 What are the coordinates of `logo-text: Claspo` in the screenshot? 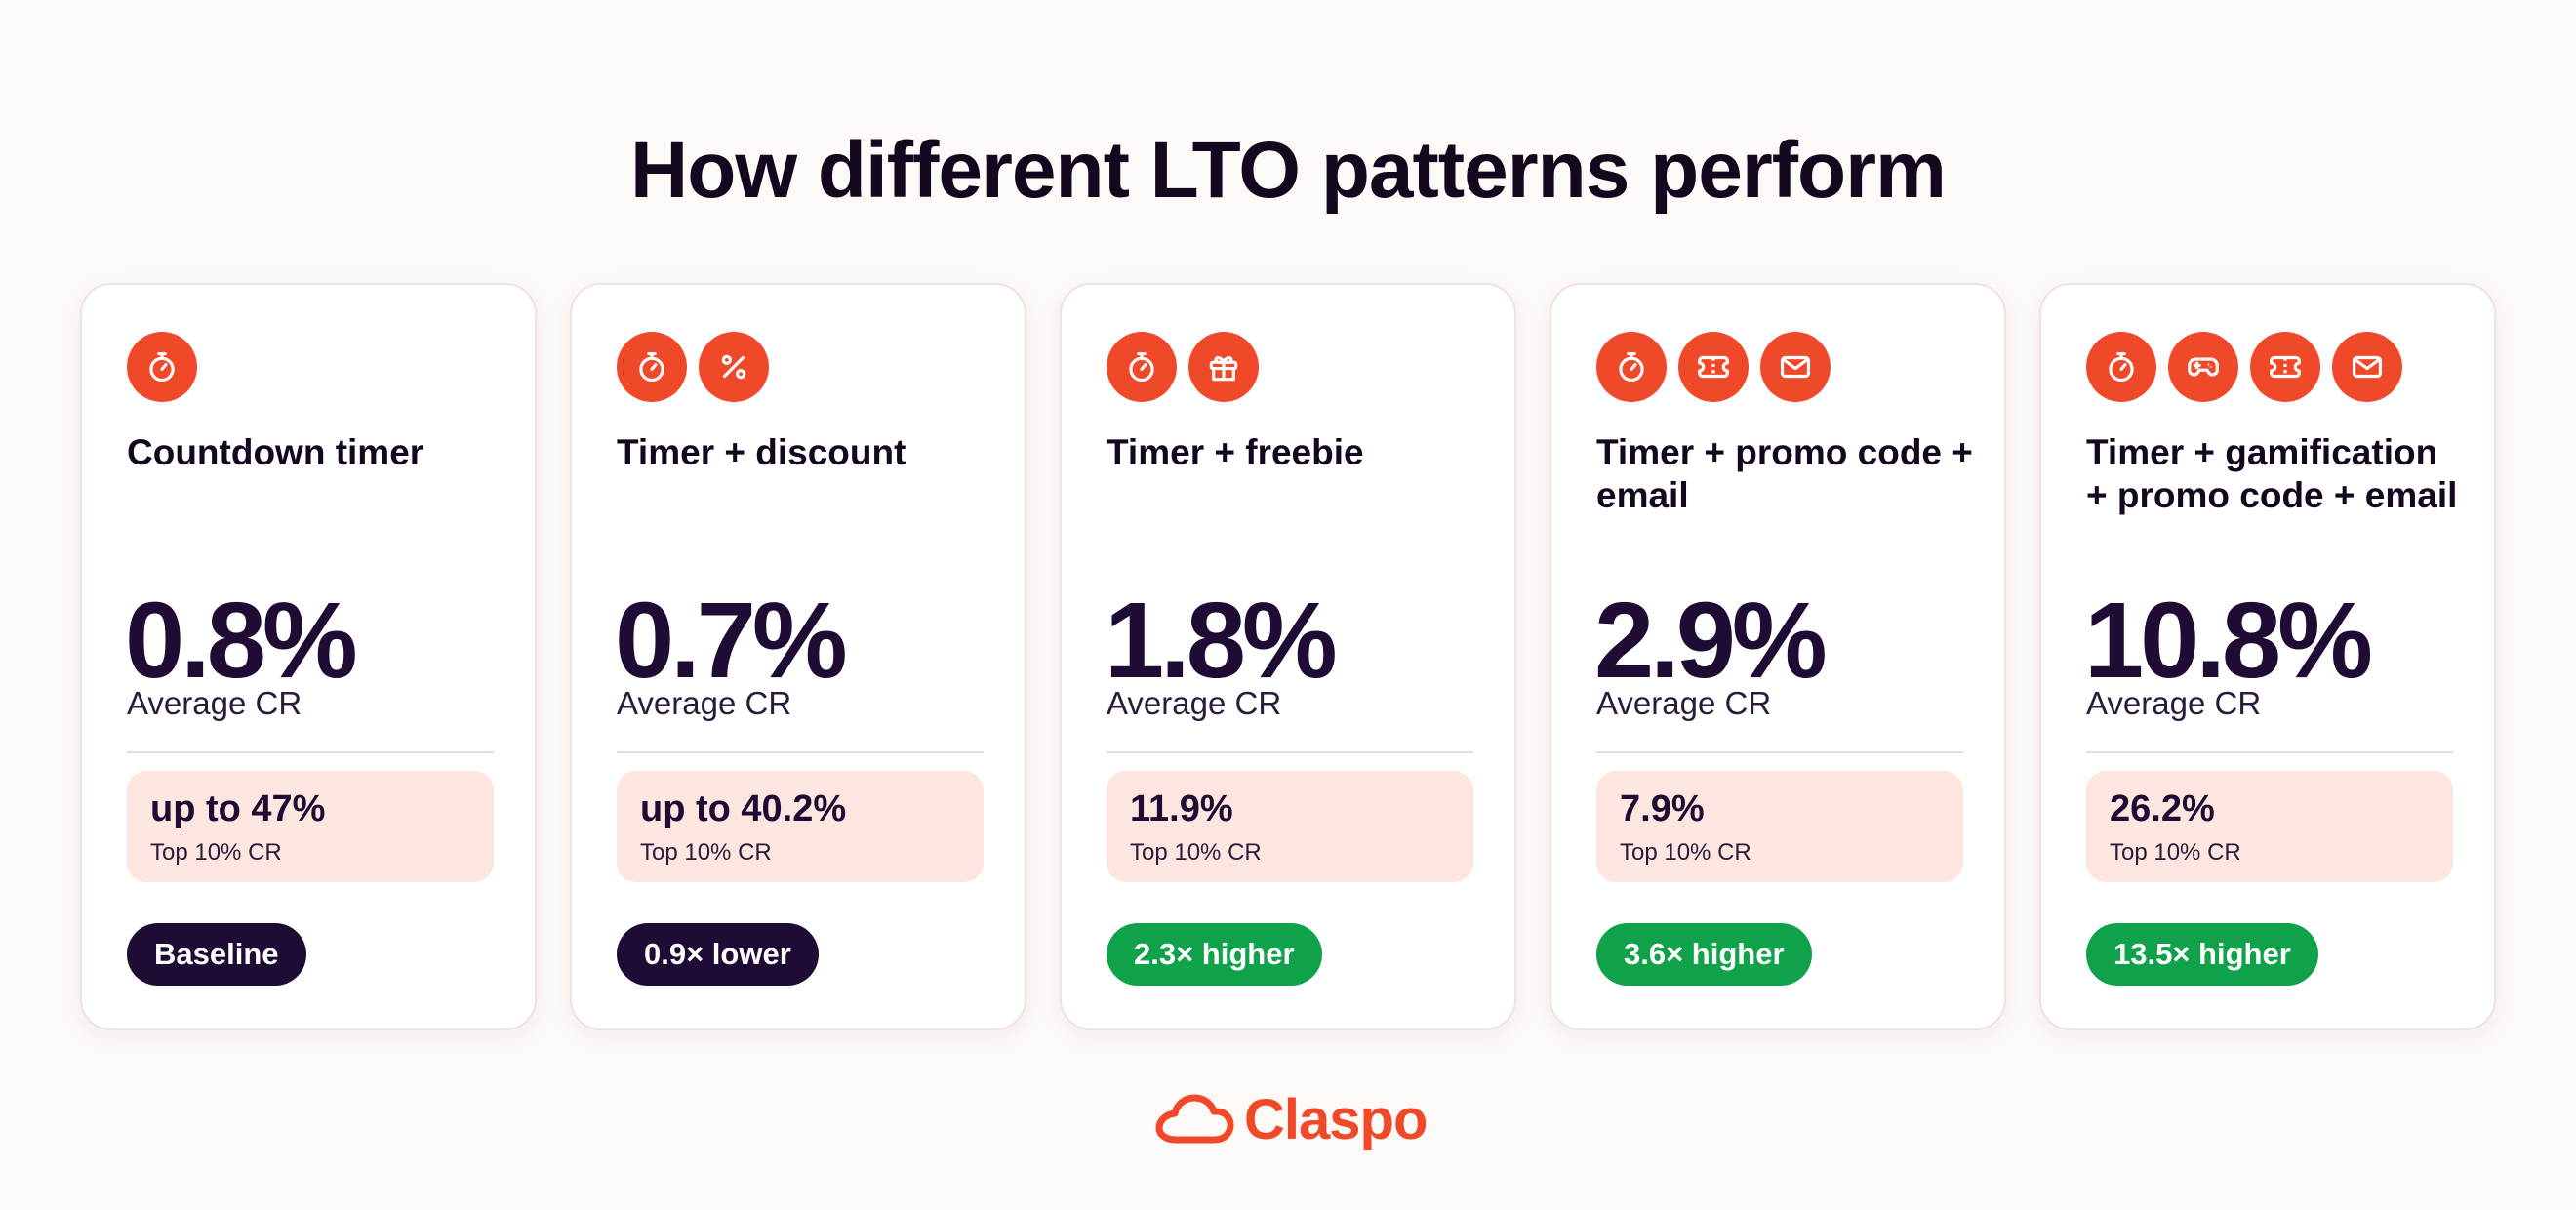 It's located at (1336, 1119).